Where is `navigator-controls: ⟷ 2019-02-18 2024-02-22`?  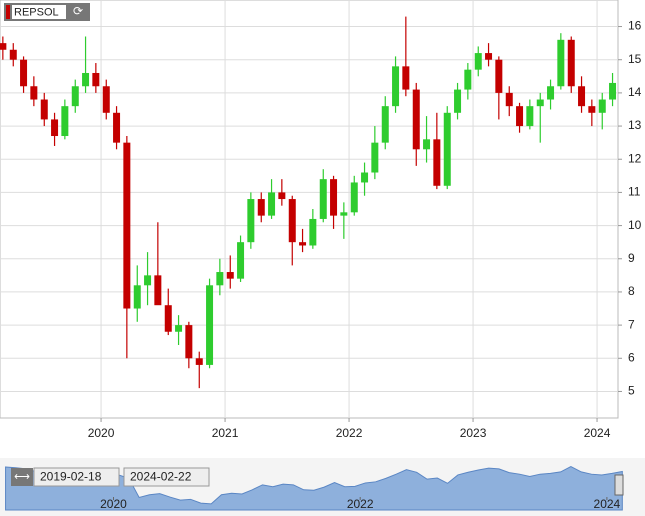 navigator-controls: ⟷ 2019-02-18 2024-02-22 is located at coordinates (317, 481).